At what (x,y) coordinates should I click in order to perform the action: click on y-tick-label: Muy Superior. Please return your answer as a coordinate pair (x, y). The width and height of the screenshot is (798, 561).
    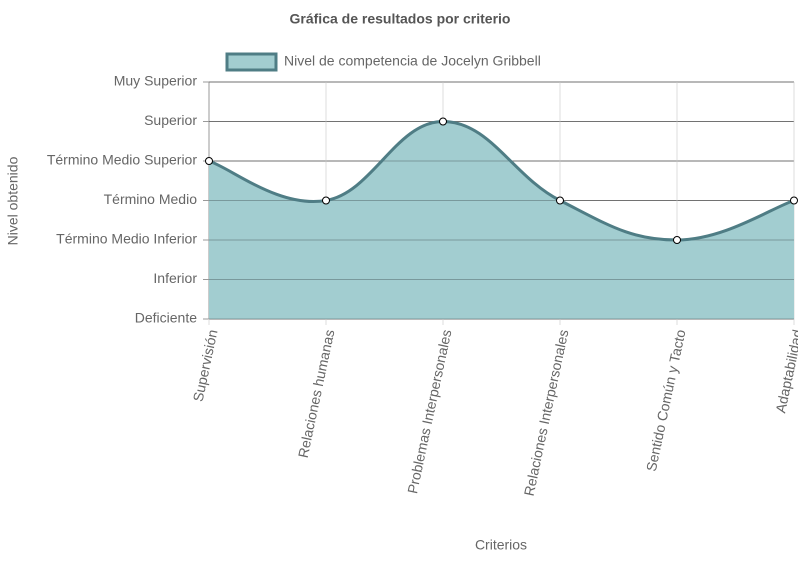
    Looking at the image, I should click on (156, 81).